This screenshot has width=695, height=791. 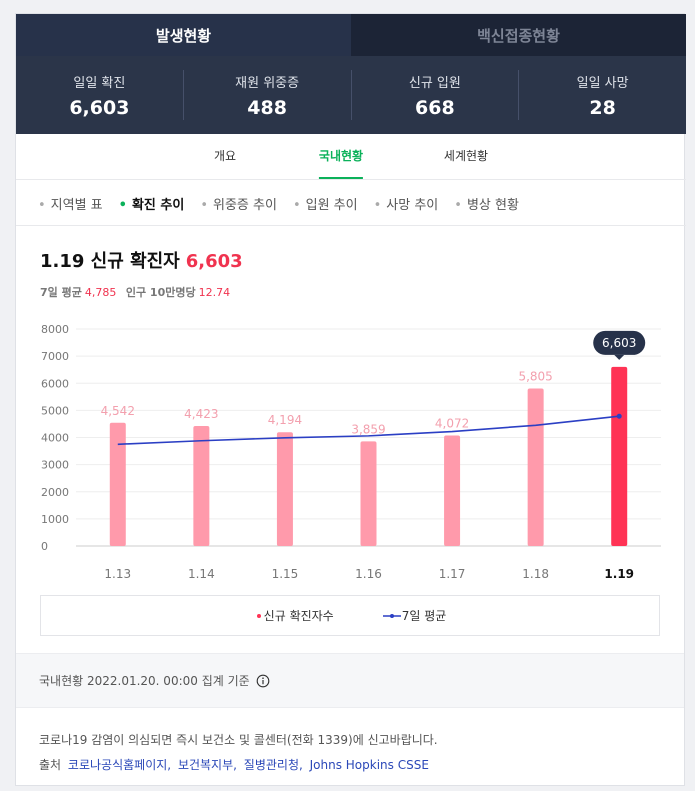 I want to click on value-label: 3,859, so click(x=368, y=429).